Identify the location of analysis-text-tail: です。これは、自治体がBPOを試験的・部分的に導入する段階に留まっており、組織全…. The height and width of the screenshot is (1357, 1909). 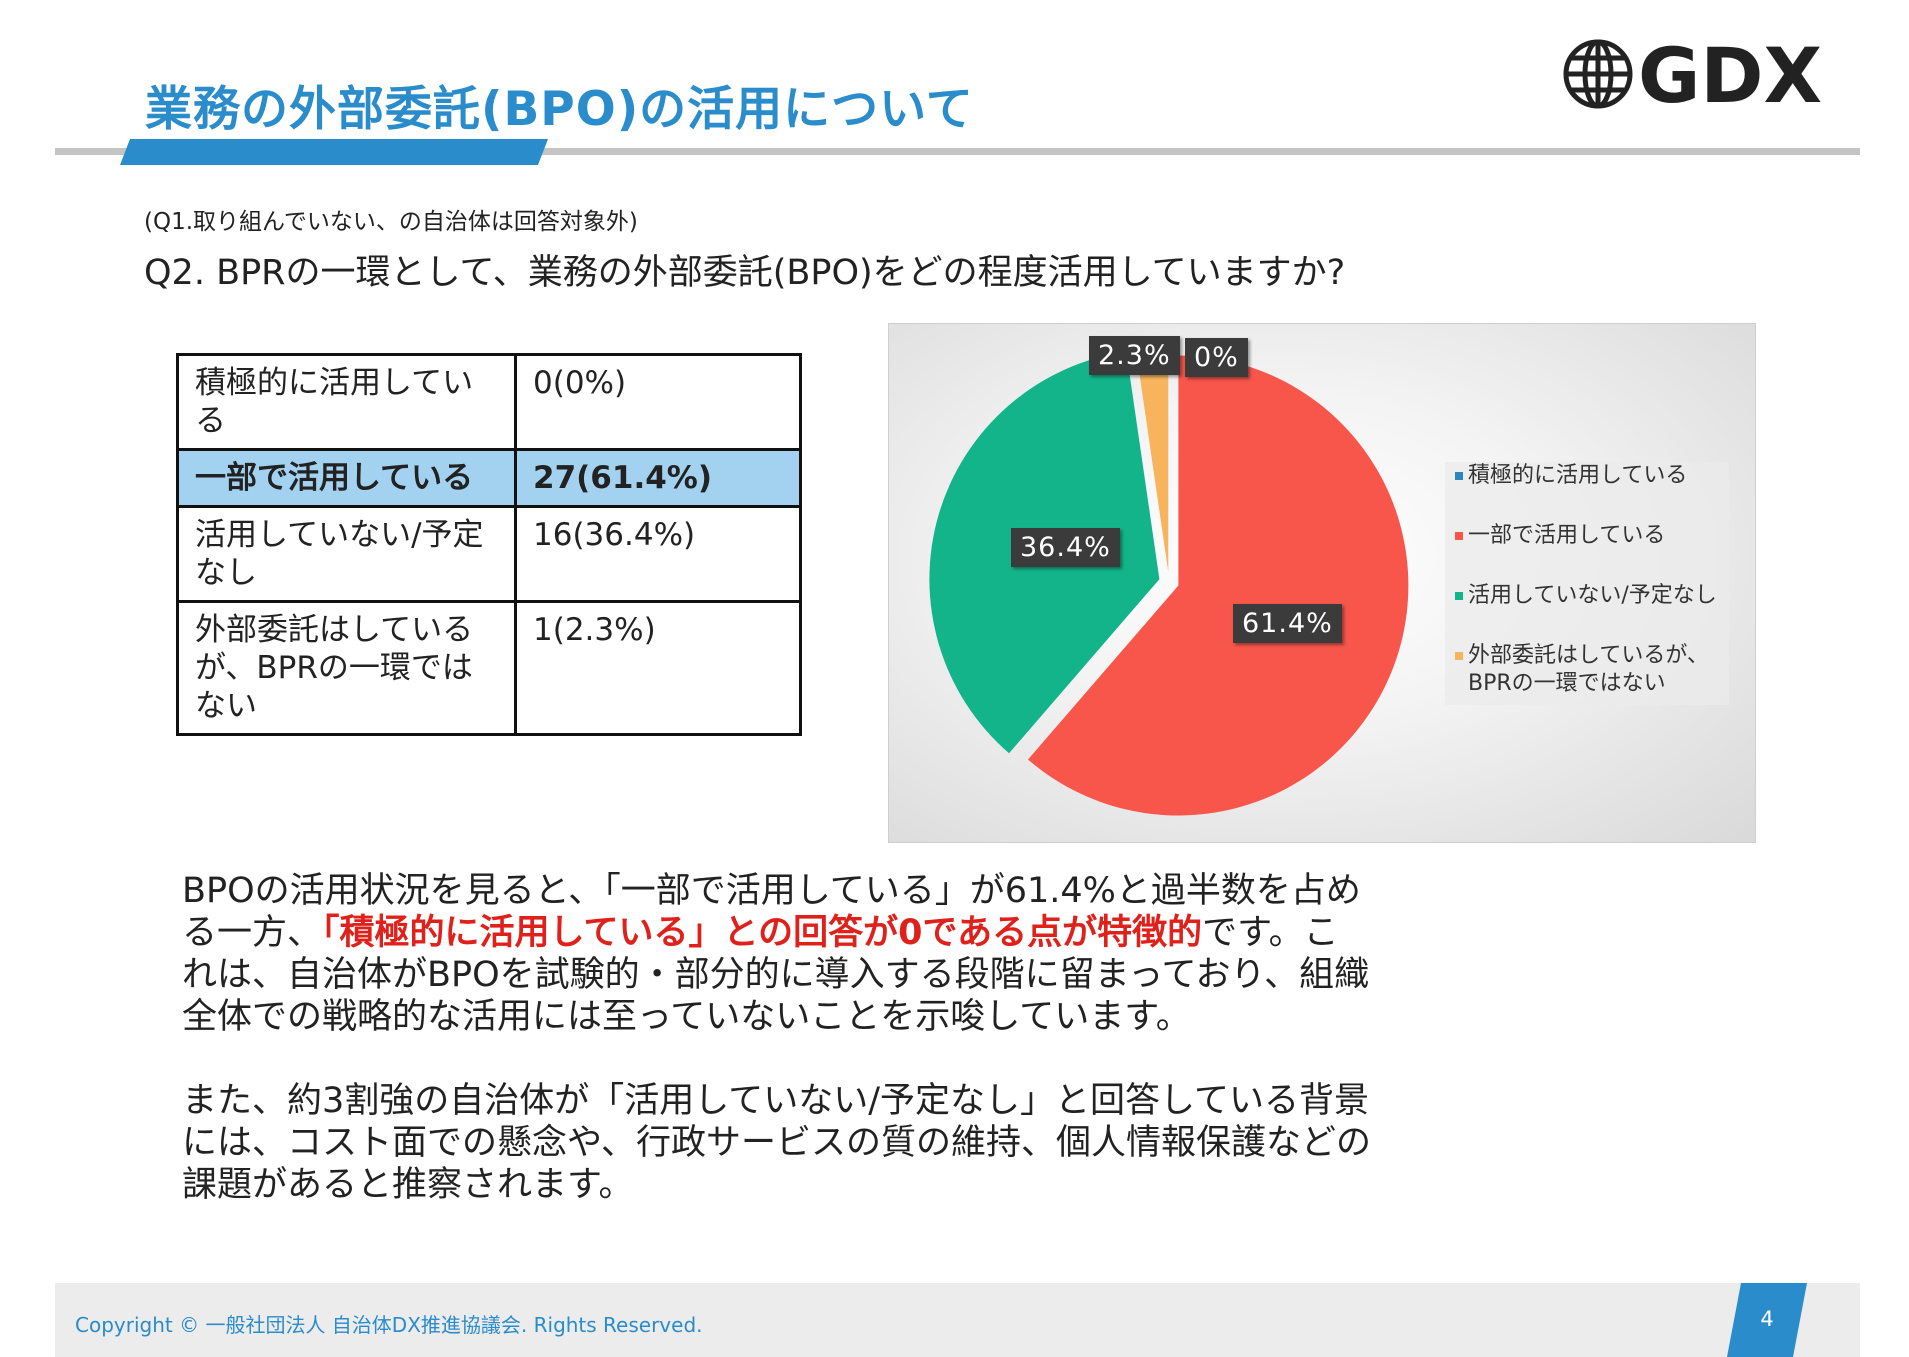
(776, 975).